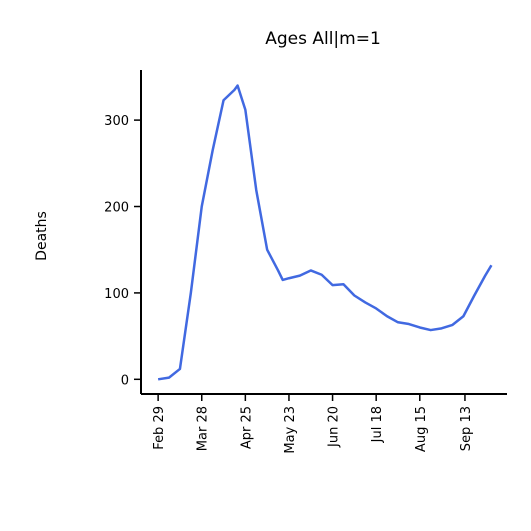 This screenshot has height=531, width=531. Describe the element at coordinates (334, 427) in the screenshot. I see `x-tick-label: Jun 20` at that location.